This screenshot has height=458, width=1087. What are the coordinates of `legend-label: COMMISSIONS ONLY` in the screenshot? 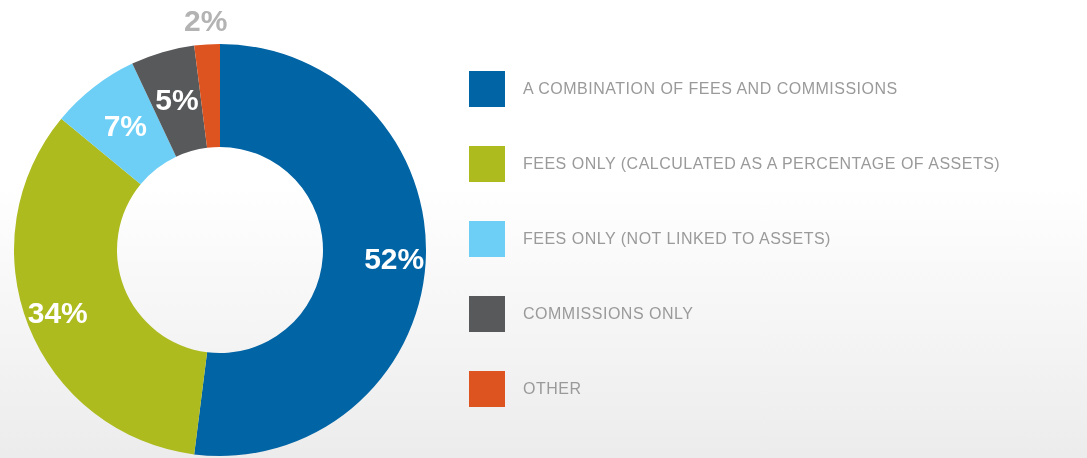 It's located at (608, 314).